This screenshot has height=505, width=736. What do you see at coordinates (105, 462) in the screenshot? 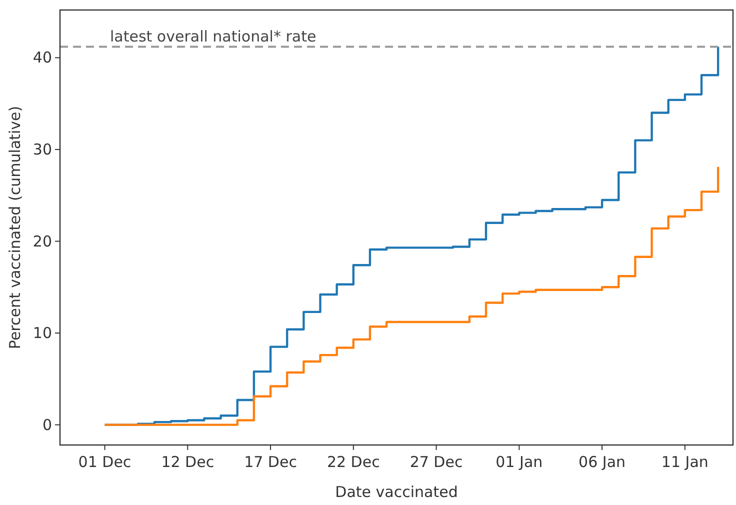
I see `x-tick-label: 01 Dec` at bounding box center [105, 462].